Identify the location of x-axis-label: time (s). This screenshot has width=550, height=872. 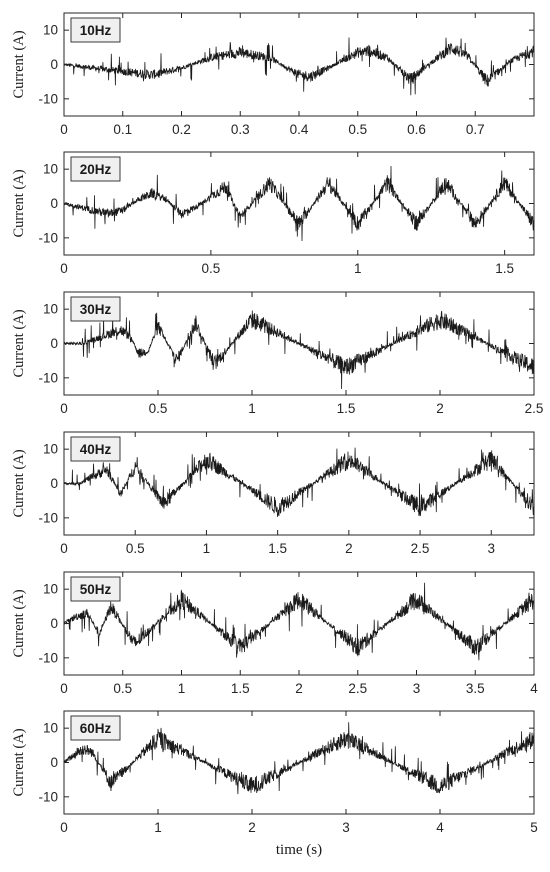
(299, 850).